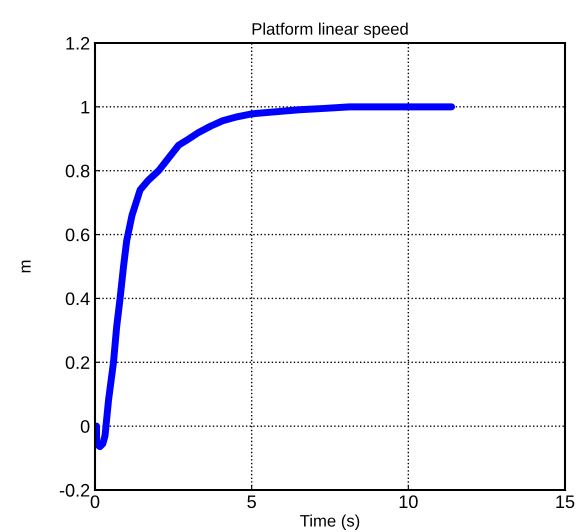  Describe the element at coordinates (75, 490) in the screenshot. I see `y-tick-label: -0.2` at that location.